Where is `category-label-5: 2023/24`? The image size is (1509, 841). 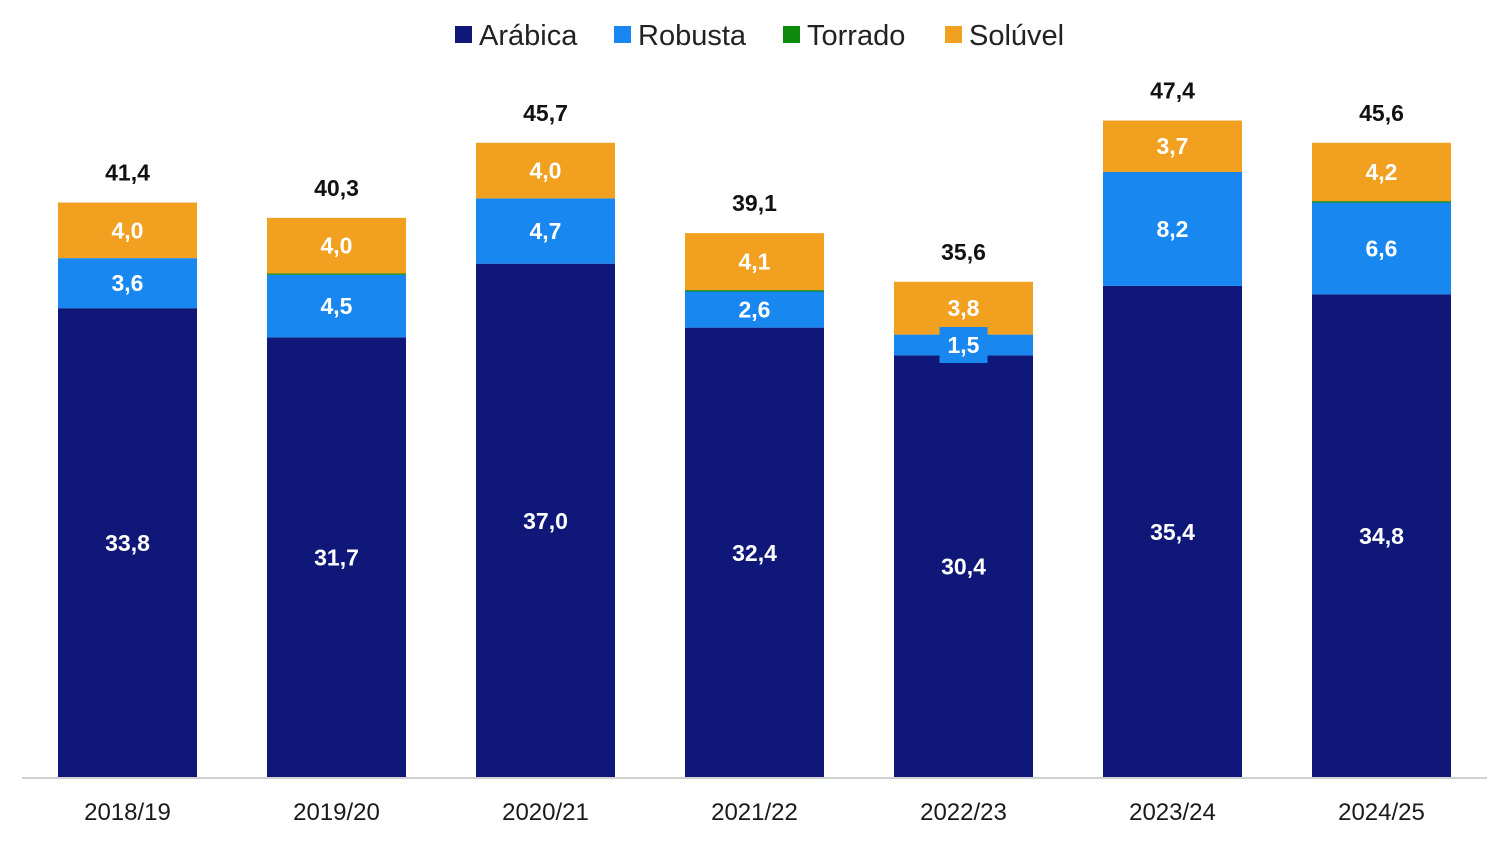 category-label-5: 2023/24 is located at coordinates (1172, 812).